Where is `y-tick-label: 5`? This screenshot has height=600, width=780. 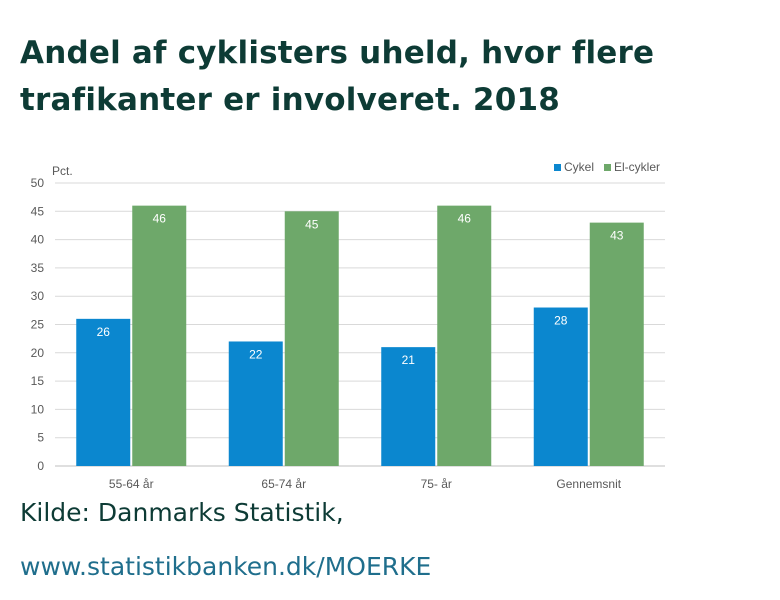 y-tick-label: 5 is located at coordinates (40, 438).